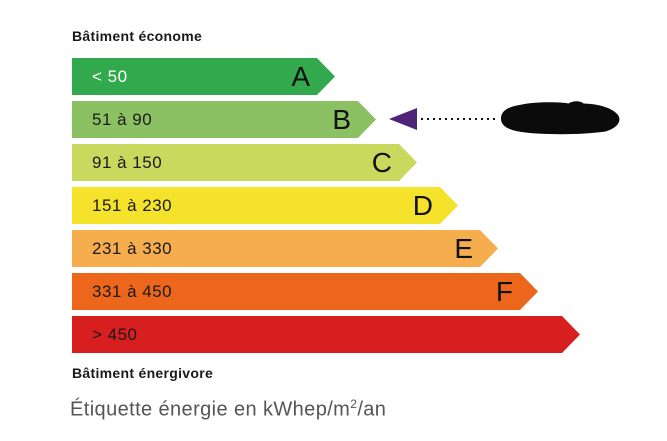 The width and height of the screenshot is (667, 441). Describe the element at coordinates (463, 248) in the screenshot. I see `bar-grade-letter: E` at that location.